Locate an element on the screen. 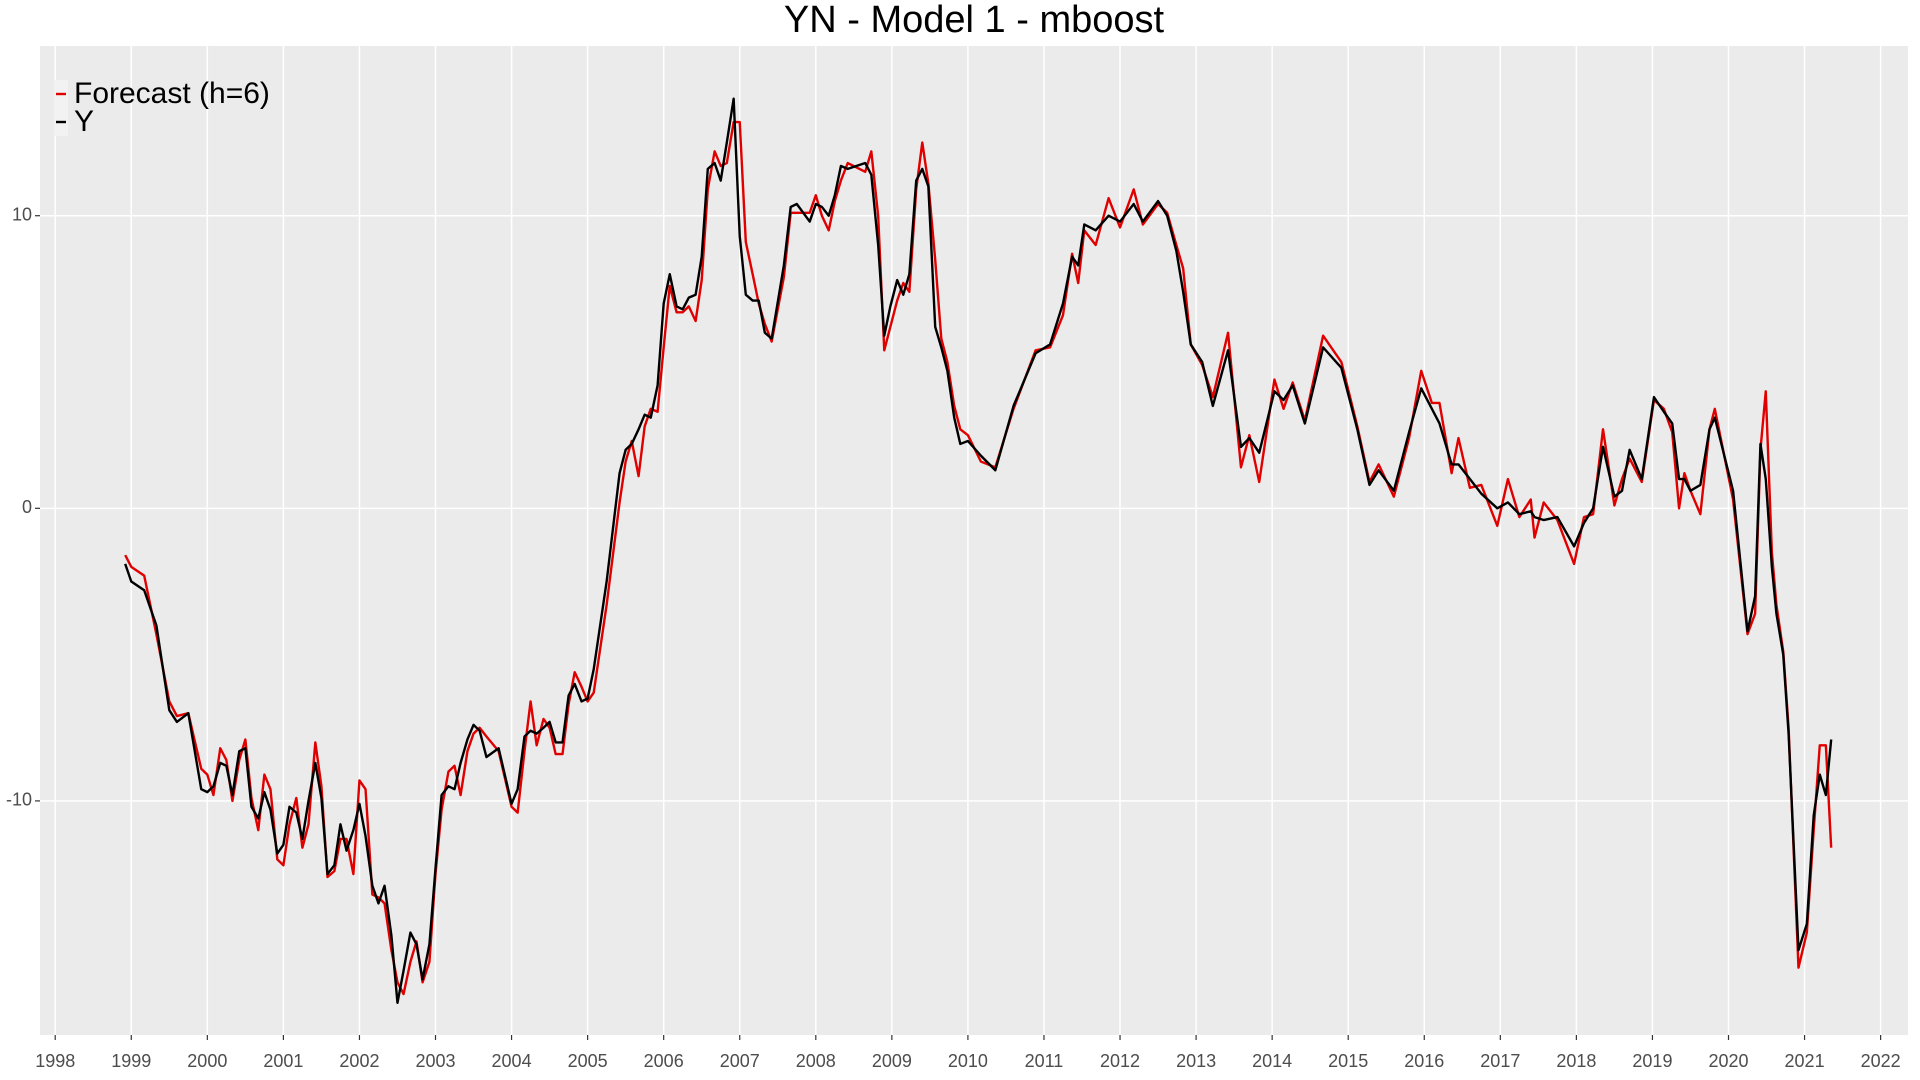 The image size is (1920, 1080). x-tick-label: 2016 is located at coordinates (1424, 1061).